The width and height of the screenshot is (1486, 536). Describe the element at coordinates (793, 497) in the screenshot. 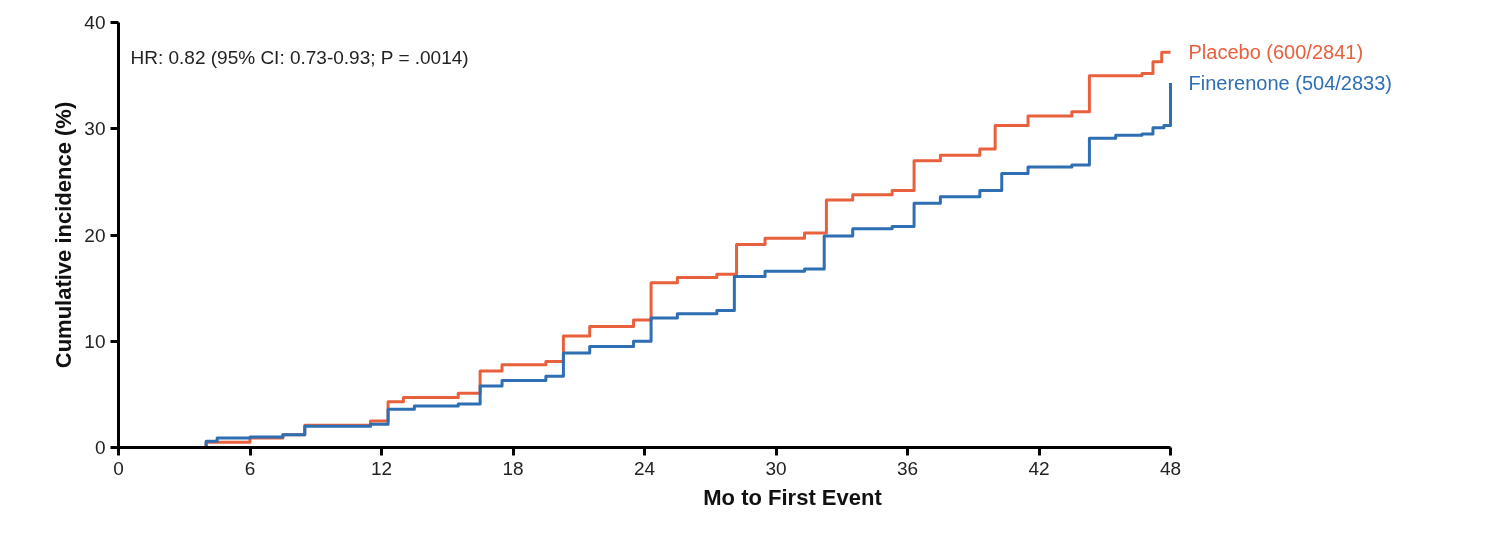

I see `x-axis-title: Mo to First Event` at that location.